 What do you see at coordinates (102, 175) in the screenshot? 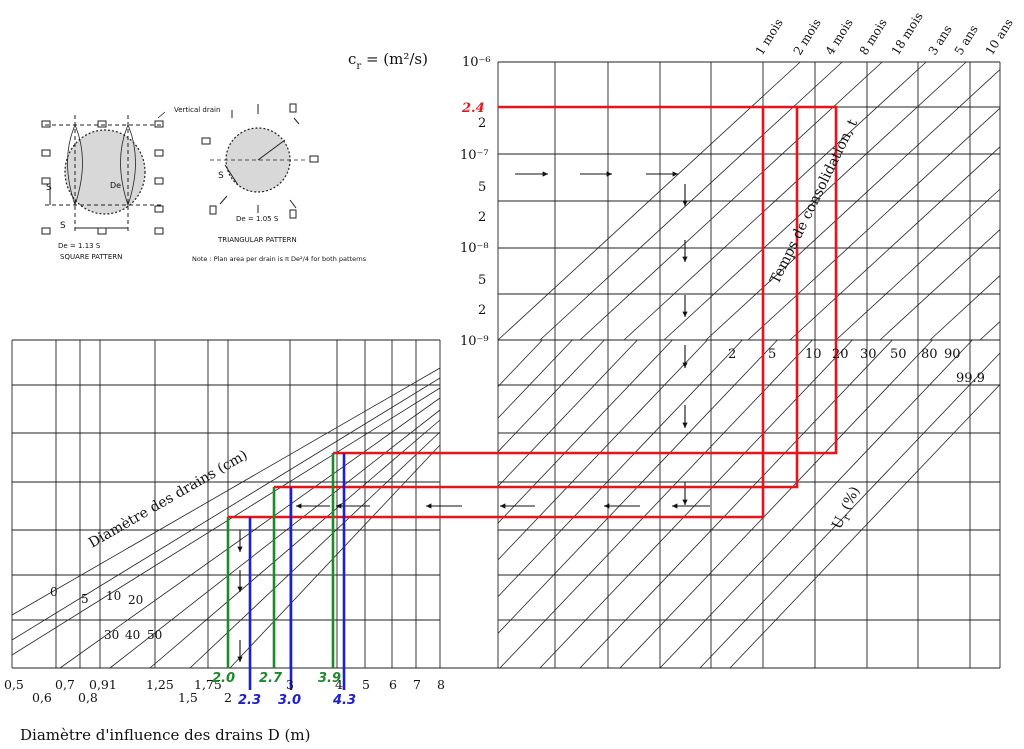
I see `square-pattern-sketch` at bounding box center [102, 175].